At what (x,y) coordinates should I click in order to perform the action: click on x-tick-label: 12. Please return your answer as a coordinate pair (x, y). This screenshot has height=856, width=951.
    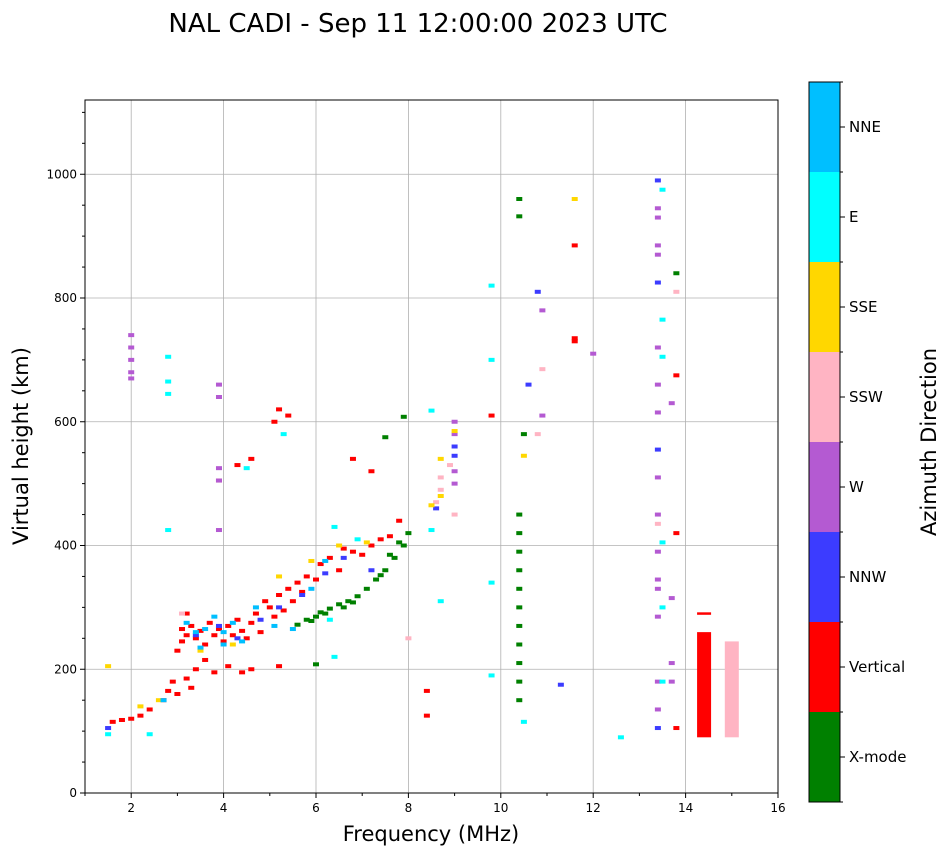
    Looking at the image, I should click on (593, 808).